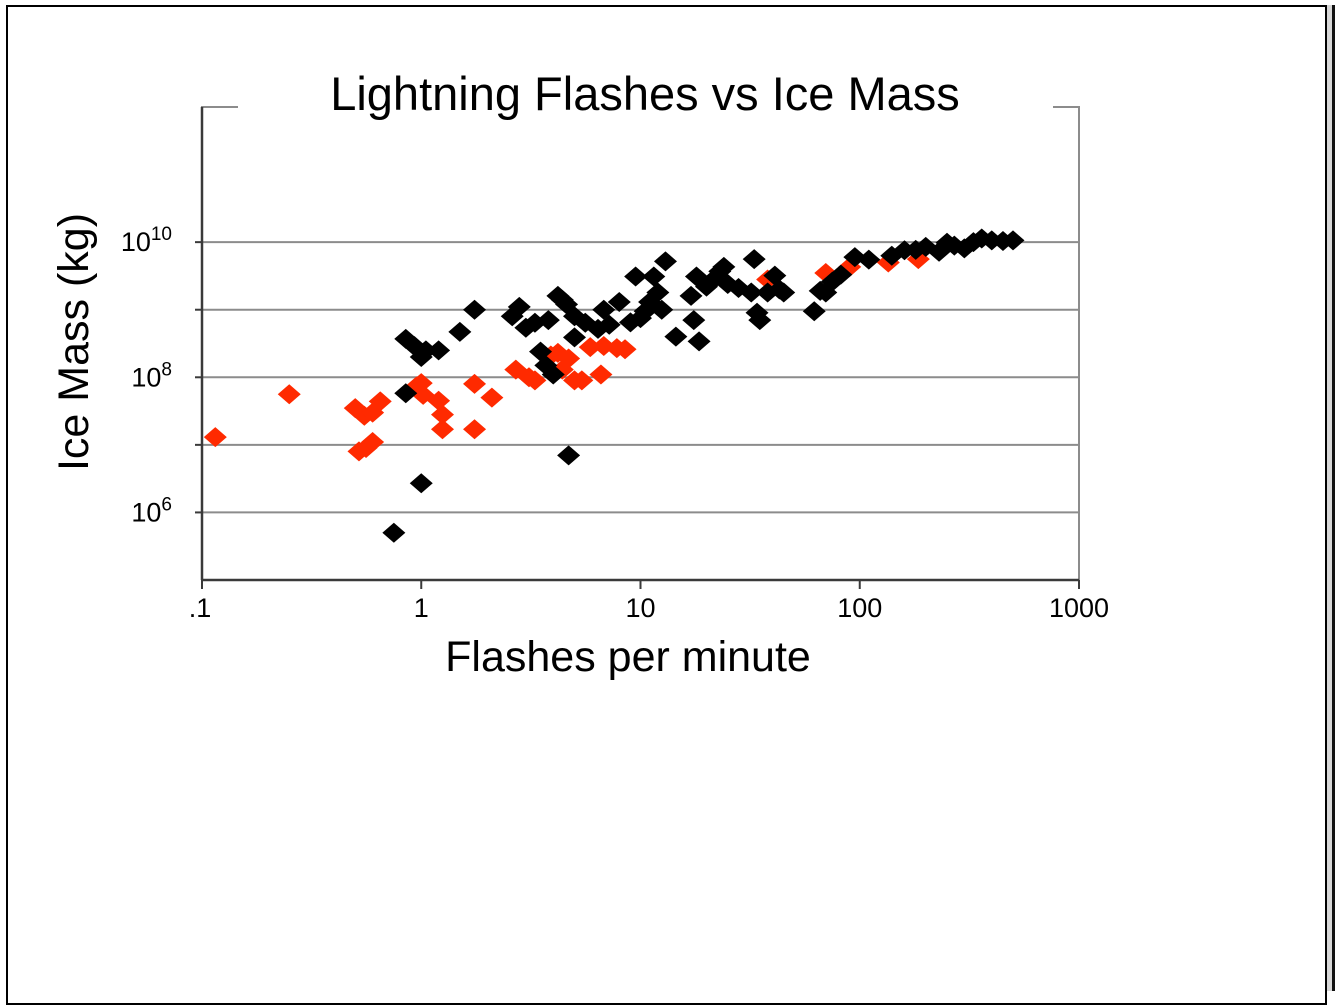 The image size is (1336, 1005). I want to click on chart-title: Lightning Flashes vs Ice Mass, so click(645, 93).